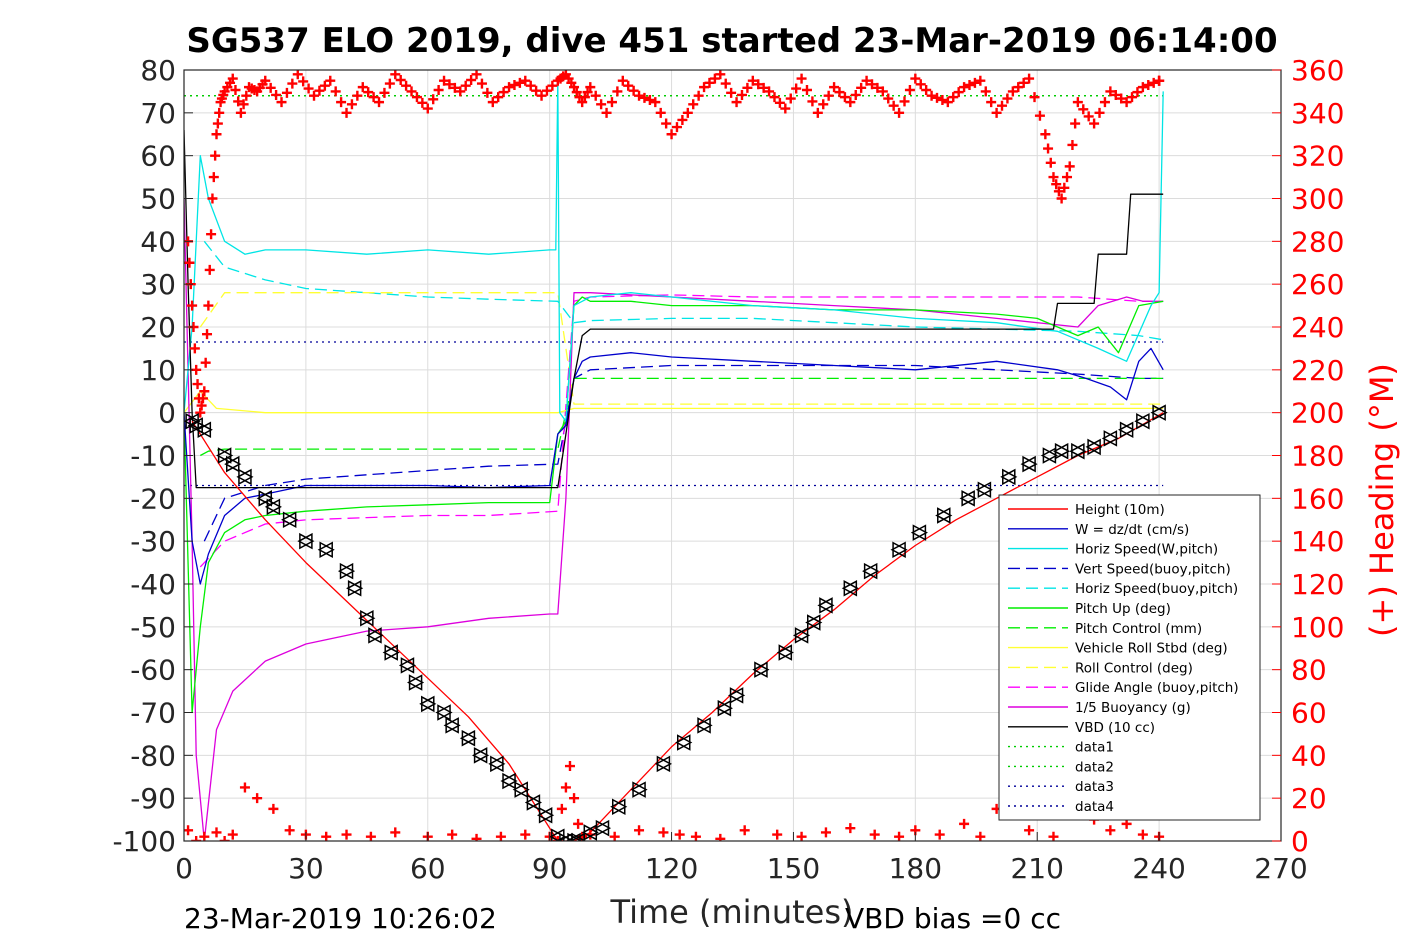 This screenshot has height=945, width=1417. I want to click on legend-label-6: Pitch Control (mm), so click(1138, 629).